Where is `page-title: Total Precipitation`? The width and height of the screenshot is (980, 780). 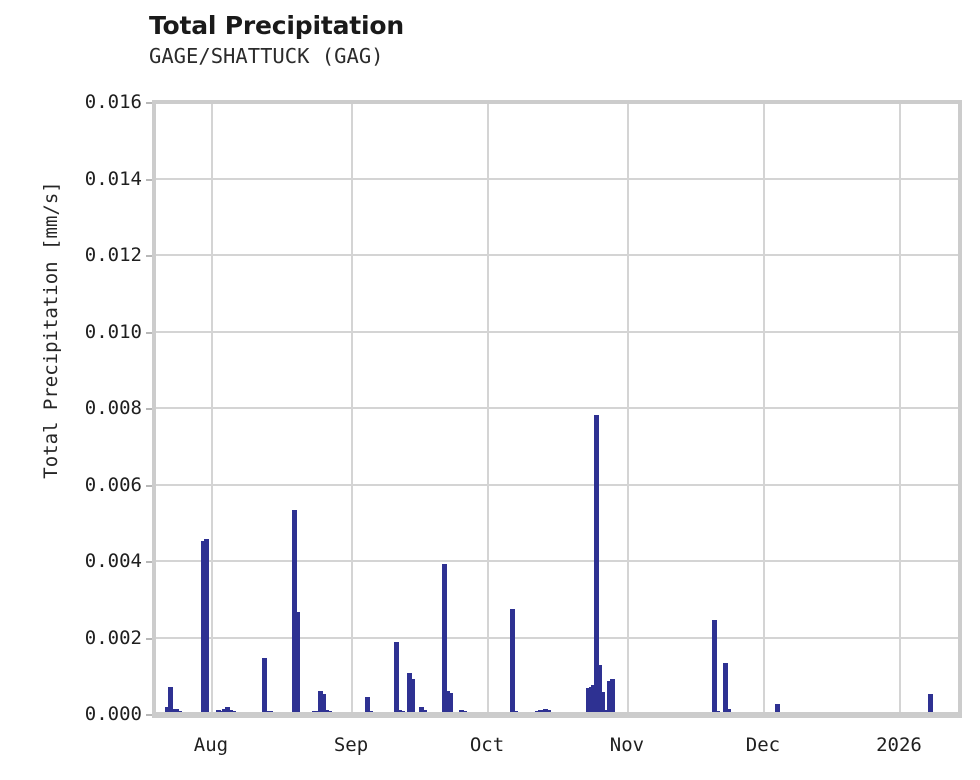 page-title: Total Precipitation is located at coordinates (276, 25).